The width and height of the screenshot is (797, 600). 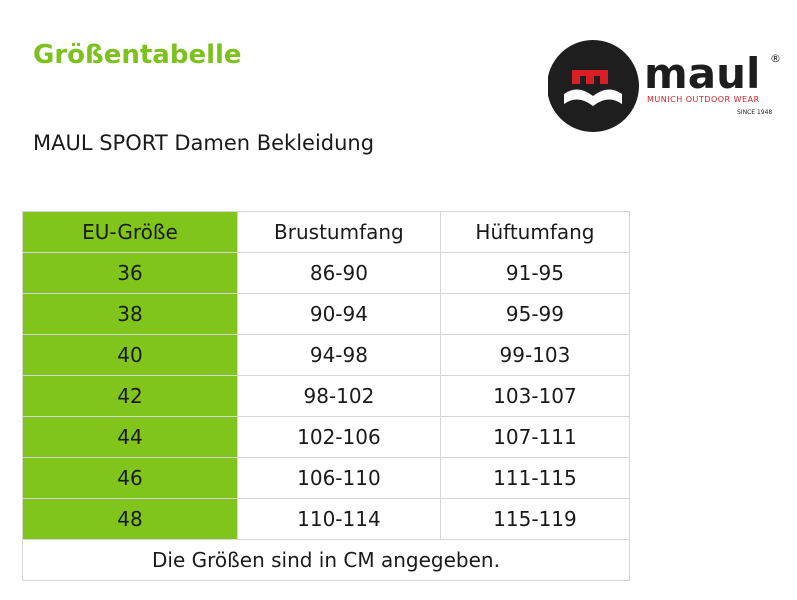 I want to click on table-row: 44 102-106 107-111, so click(x=326, y=437).